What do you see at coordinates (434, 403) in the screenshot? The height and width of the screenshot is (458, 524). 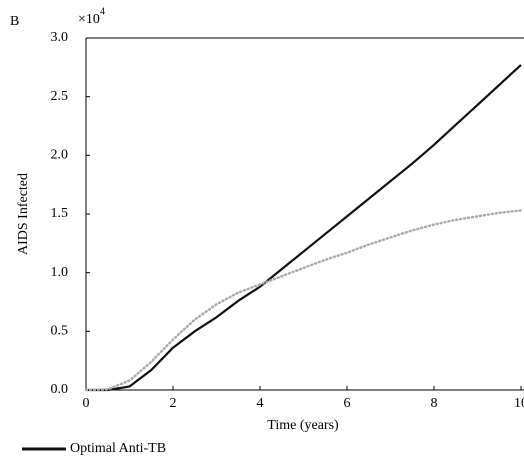 I see `x-tick-label: 8` at bounding box center [434, 403].